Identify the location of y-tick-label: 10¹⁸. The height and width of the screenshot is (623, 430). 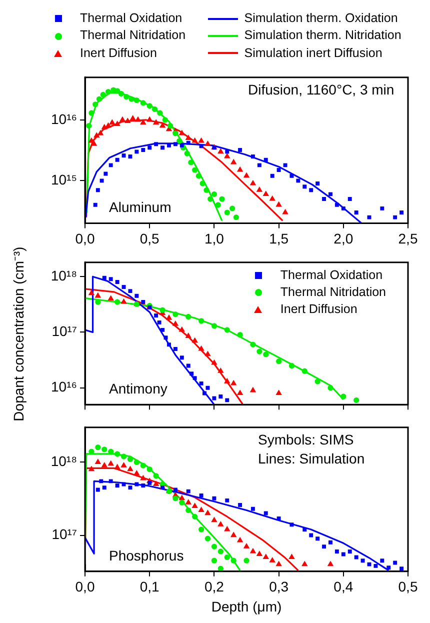
(64, 275).